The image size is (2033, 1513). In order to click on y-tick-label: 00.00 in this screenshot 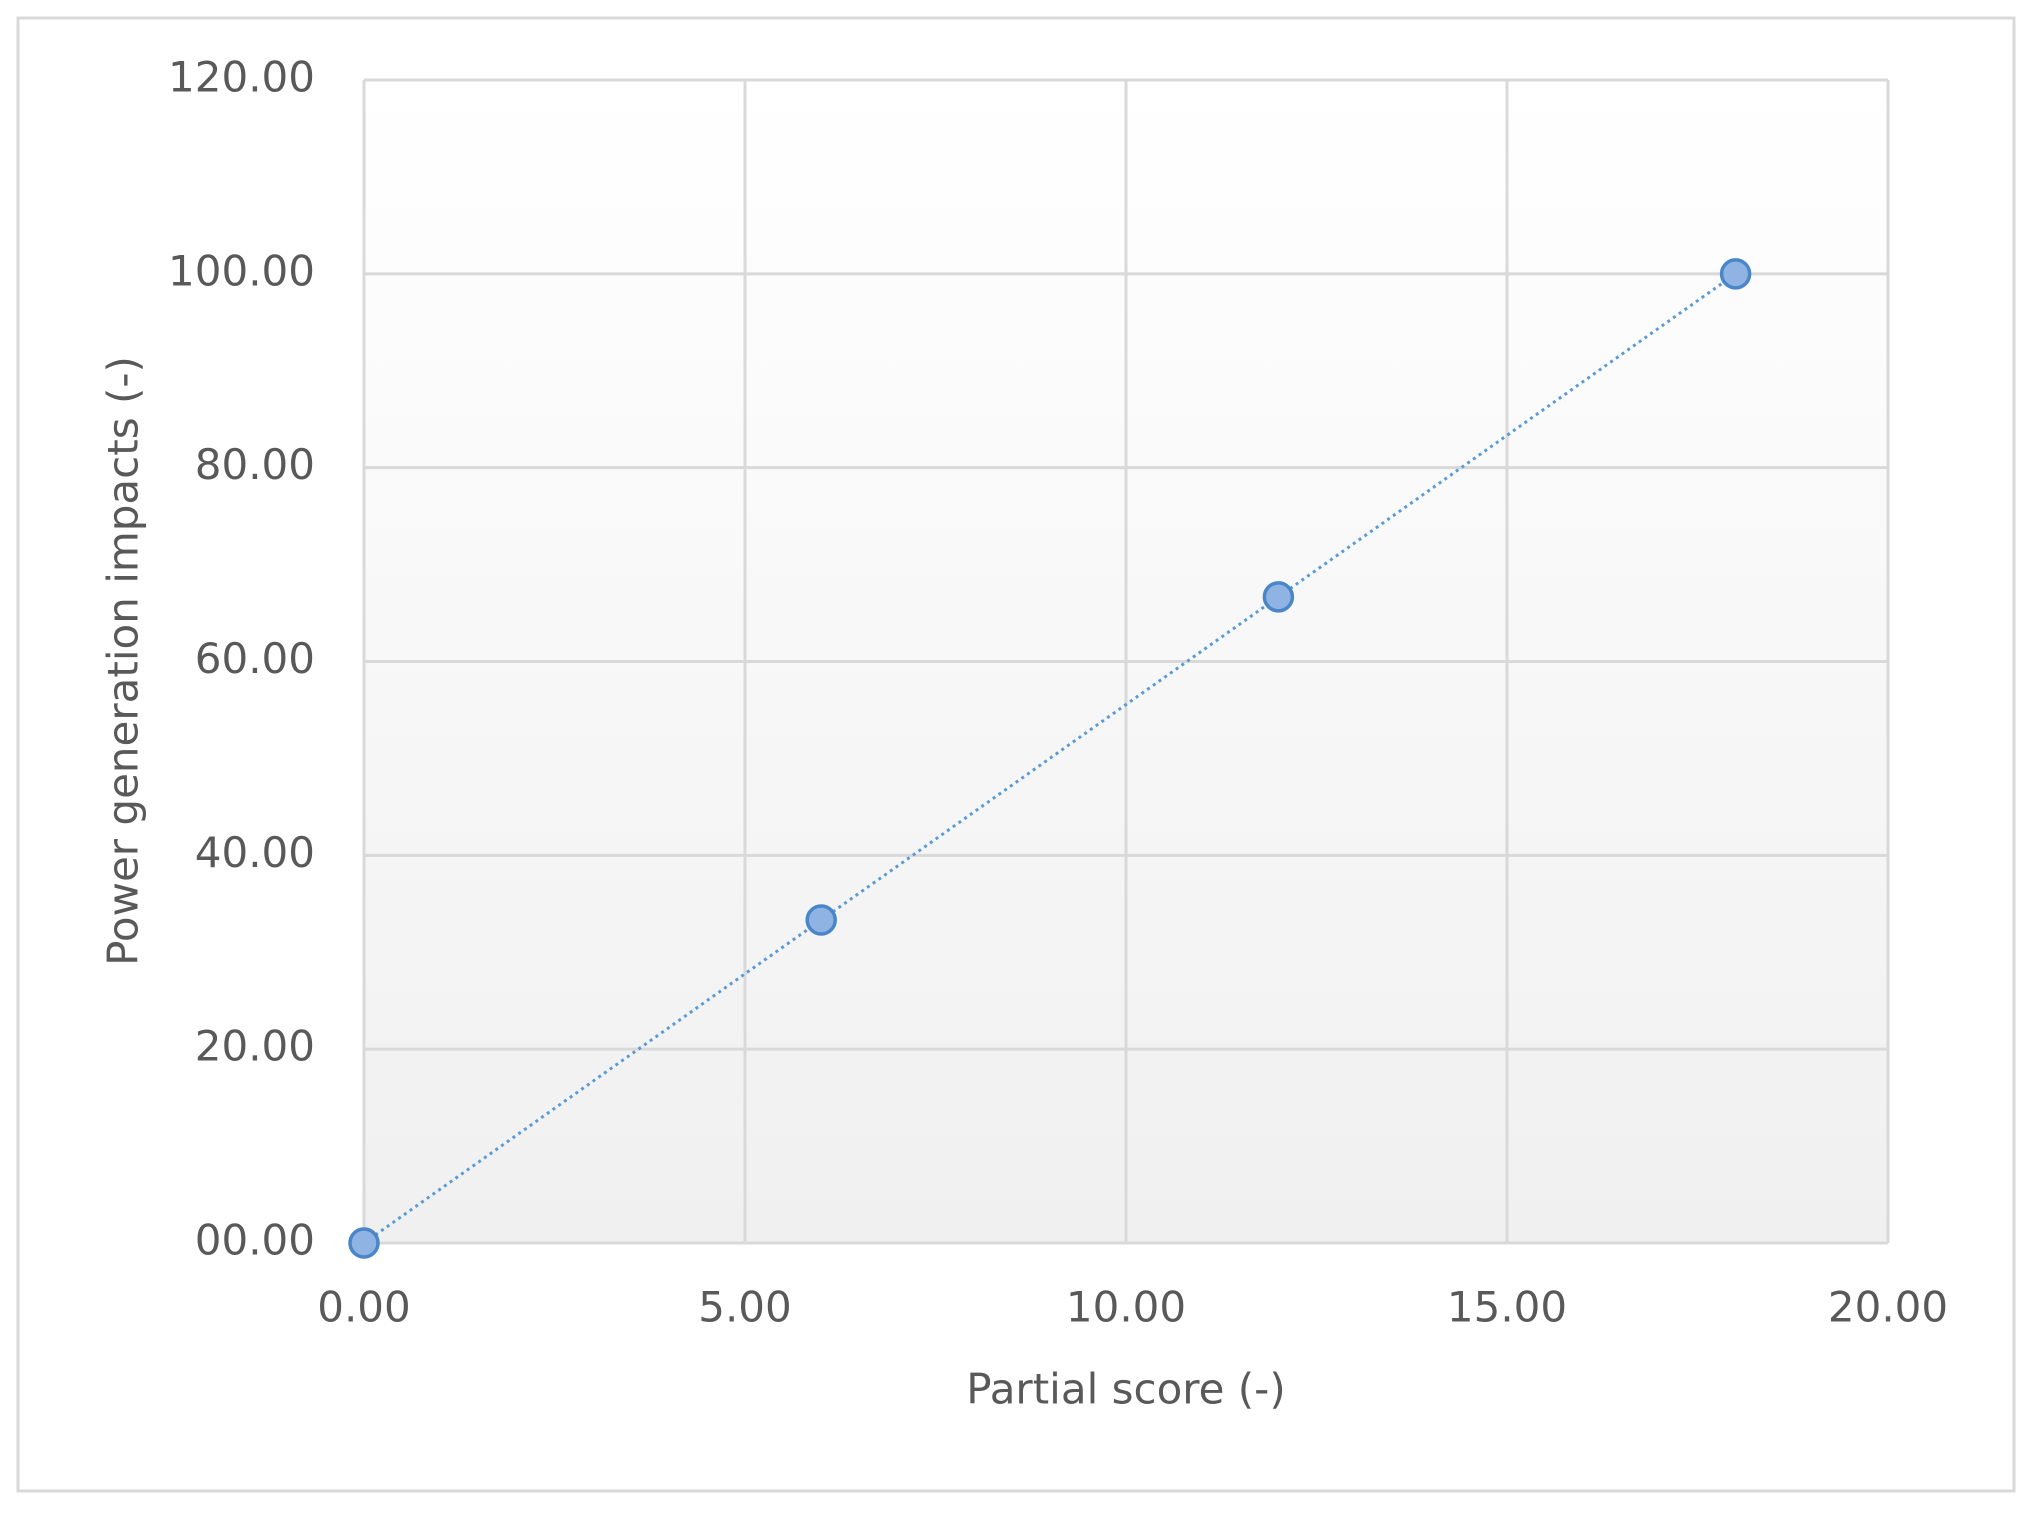, I will do `click(255, 1240)`.